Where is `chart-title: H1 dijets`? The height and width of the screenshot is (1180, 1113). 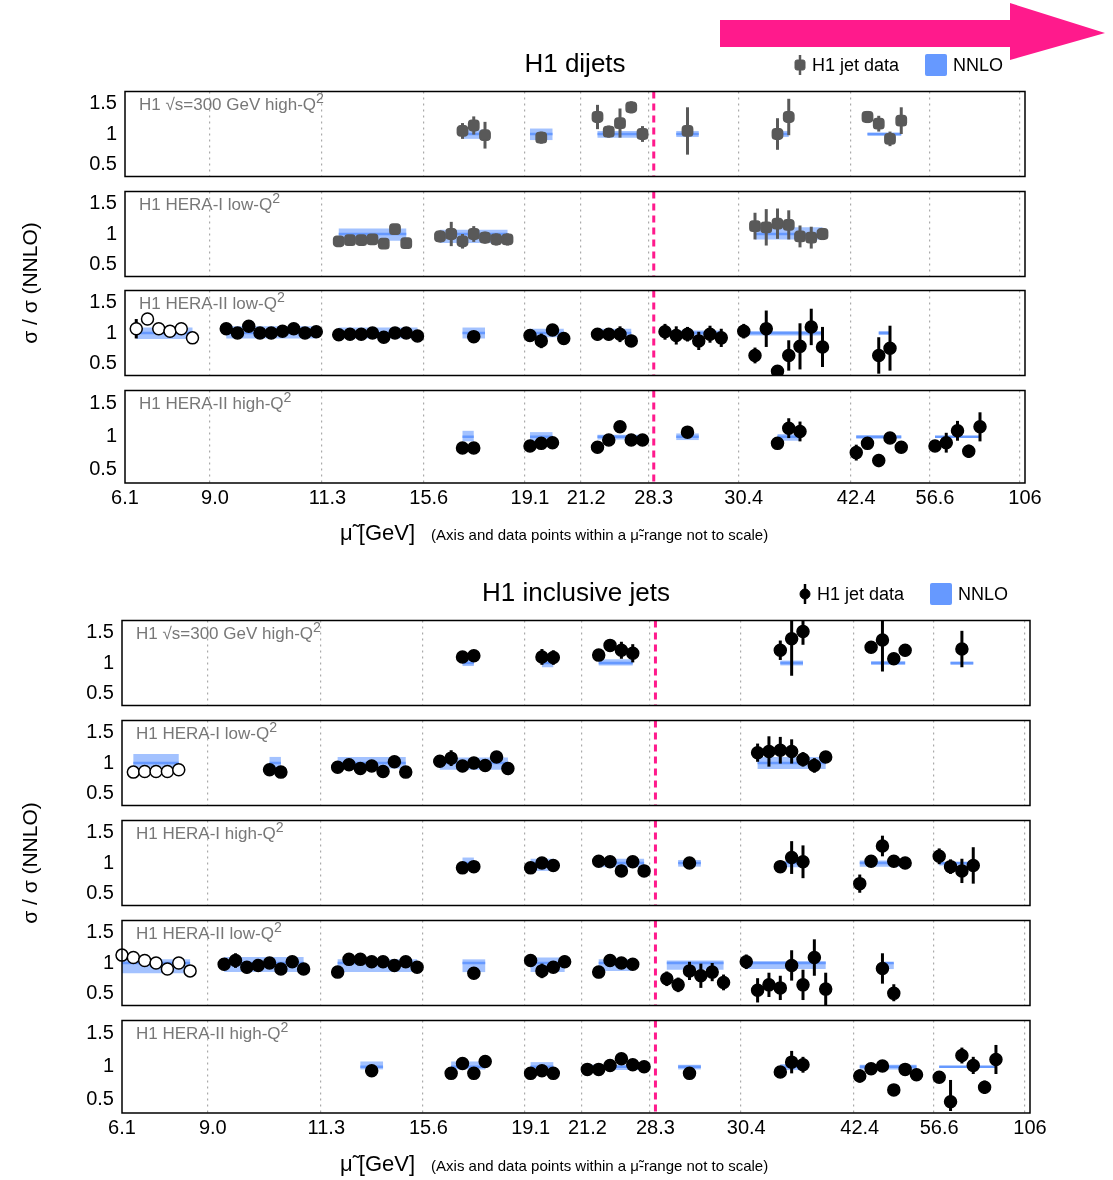
chart-title: H1 dijets is located at coordinates (575, 63).